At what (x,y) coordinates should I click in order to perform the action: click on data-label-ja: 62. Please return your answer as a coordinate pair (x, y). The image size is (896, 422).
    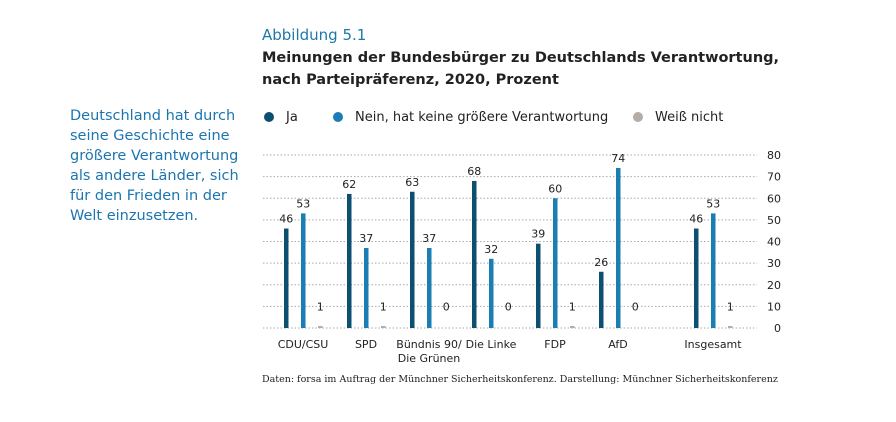
    Looking at the image, I should click on (349, 184).